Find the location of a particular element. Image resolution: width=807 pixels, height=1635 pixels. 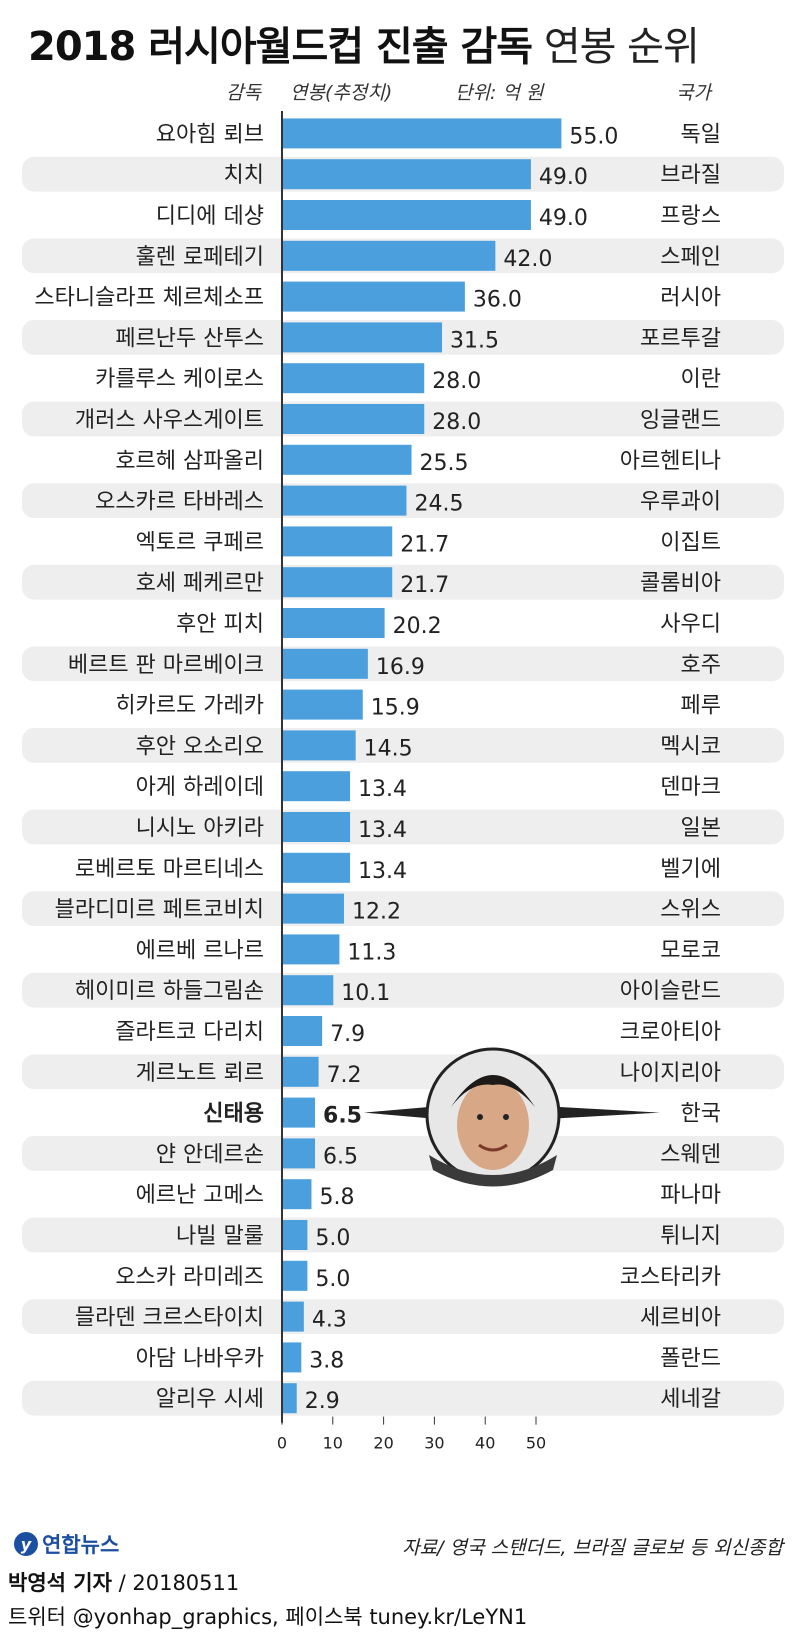

country-label: 일본 is located at coordinates (701, 828).